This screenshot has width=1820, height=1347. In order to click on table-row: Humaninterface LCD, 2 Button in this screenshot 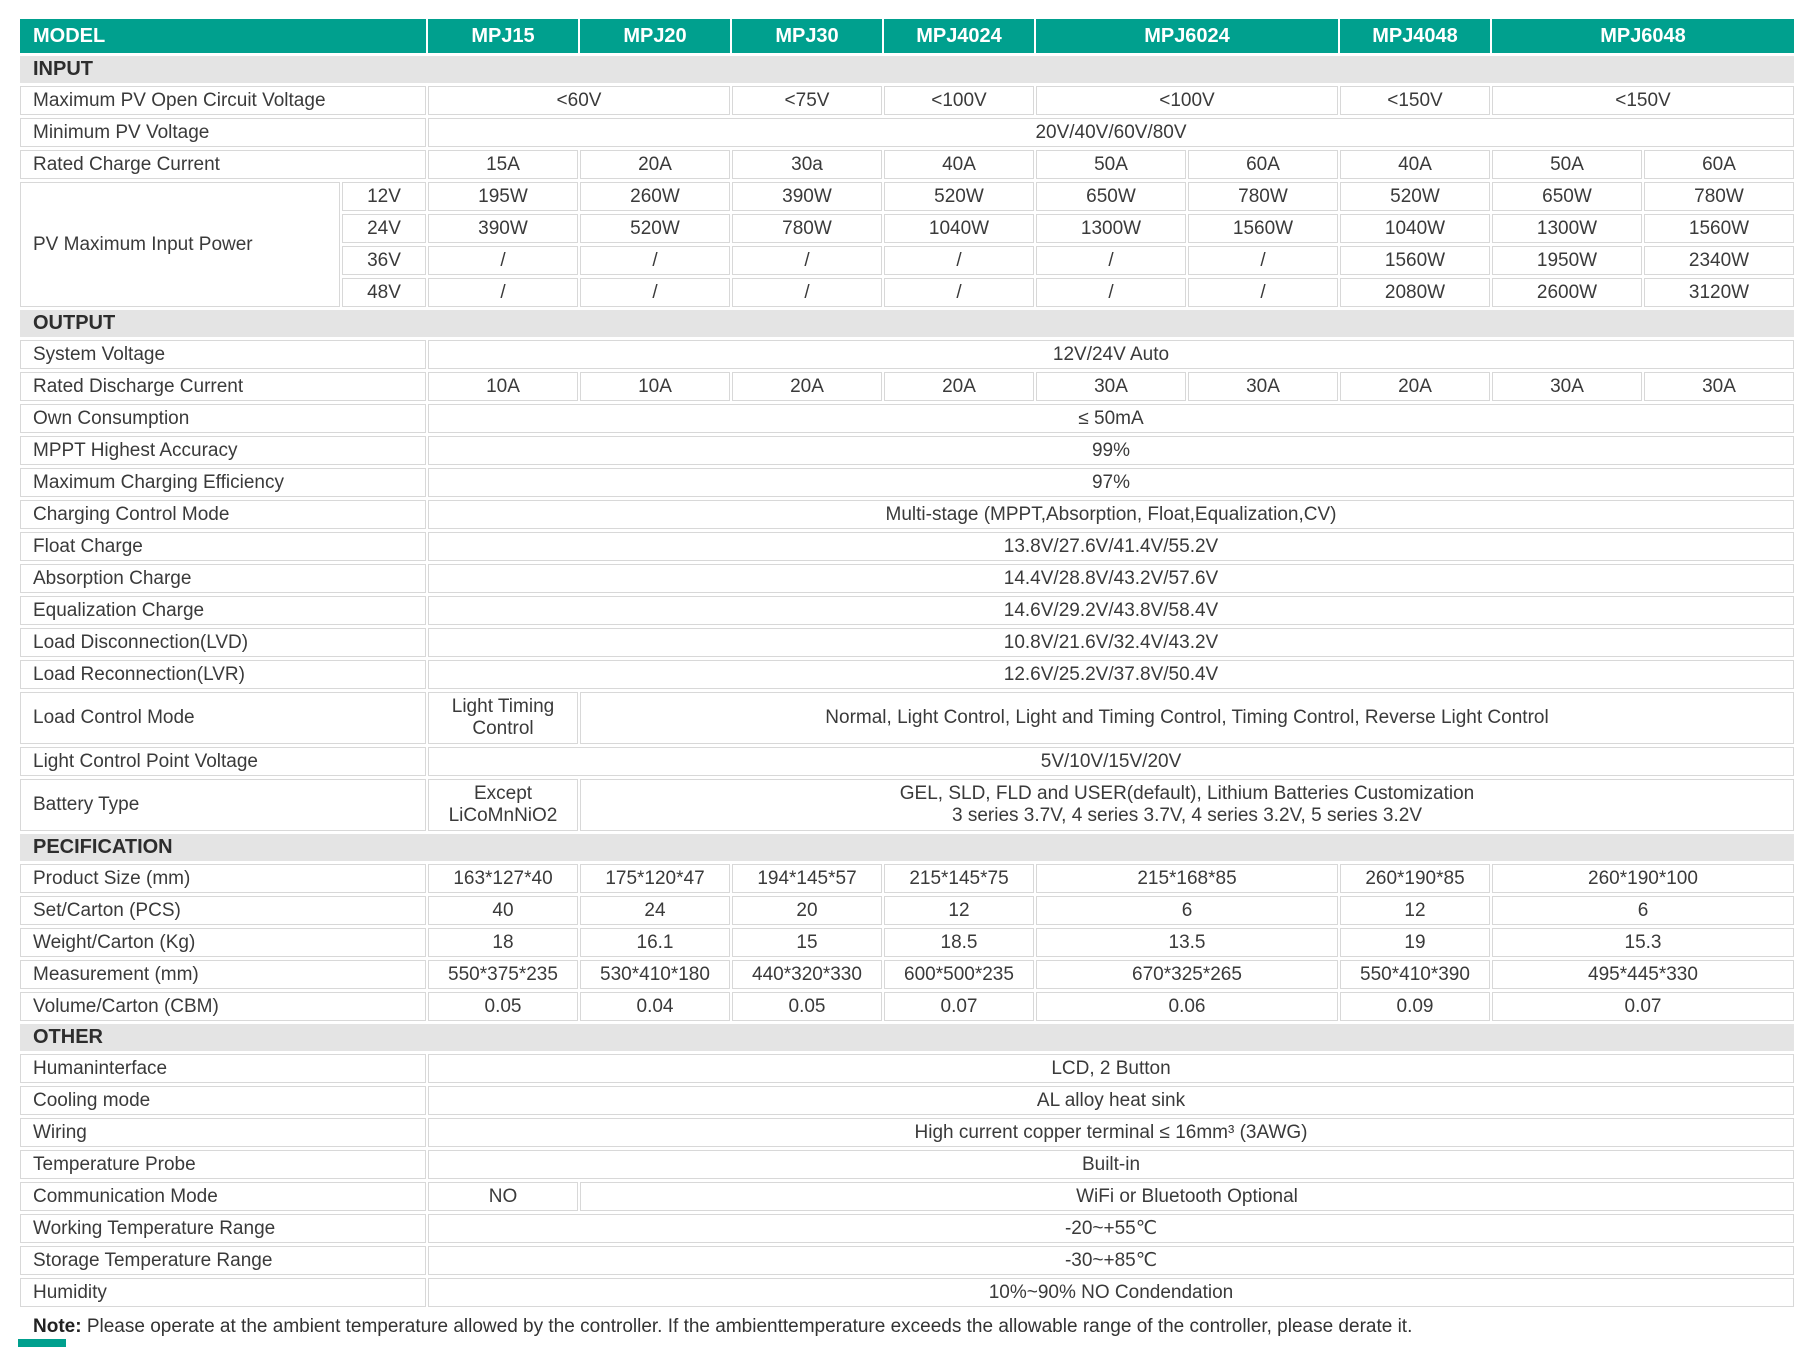, I will do `click(907, 1068)`.